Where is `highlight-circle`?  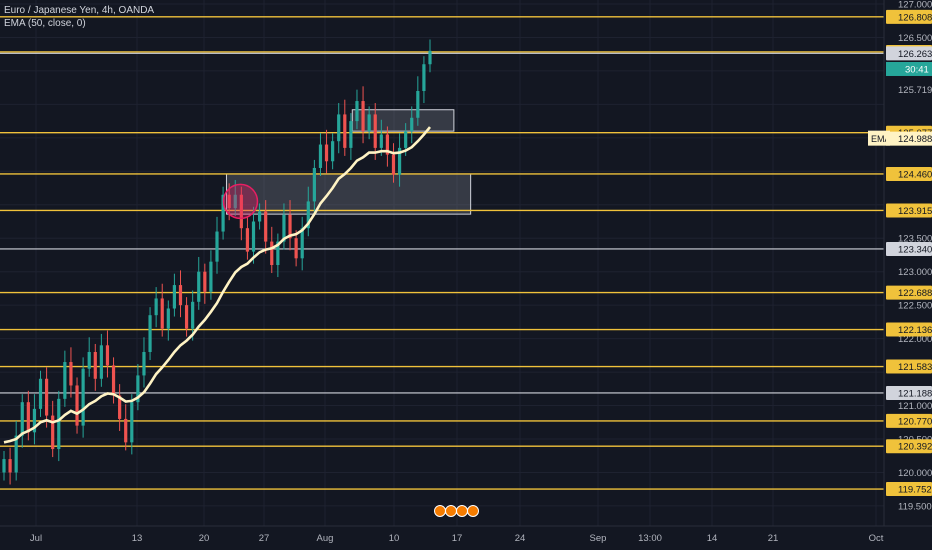
highlight-circle is located at coordinates (240, 201).